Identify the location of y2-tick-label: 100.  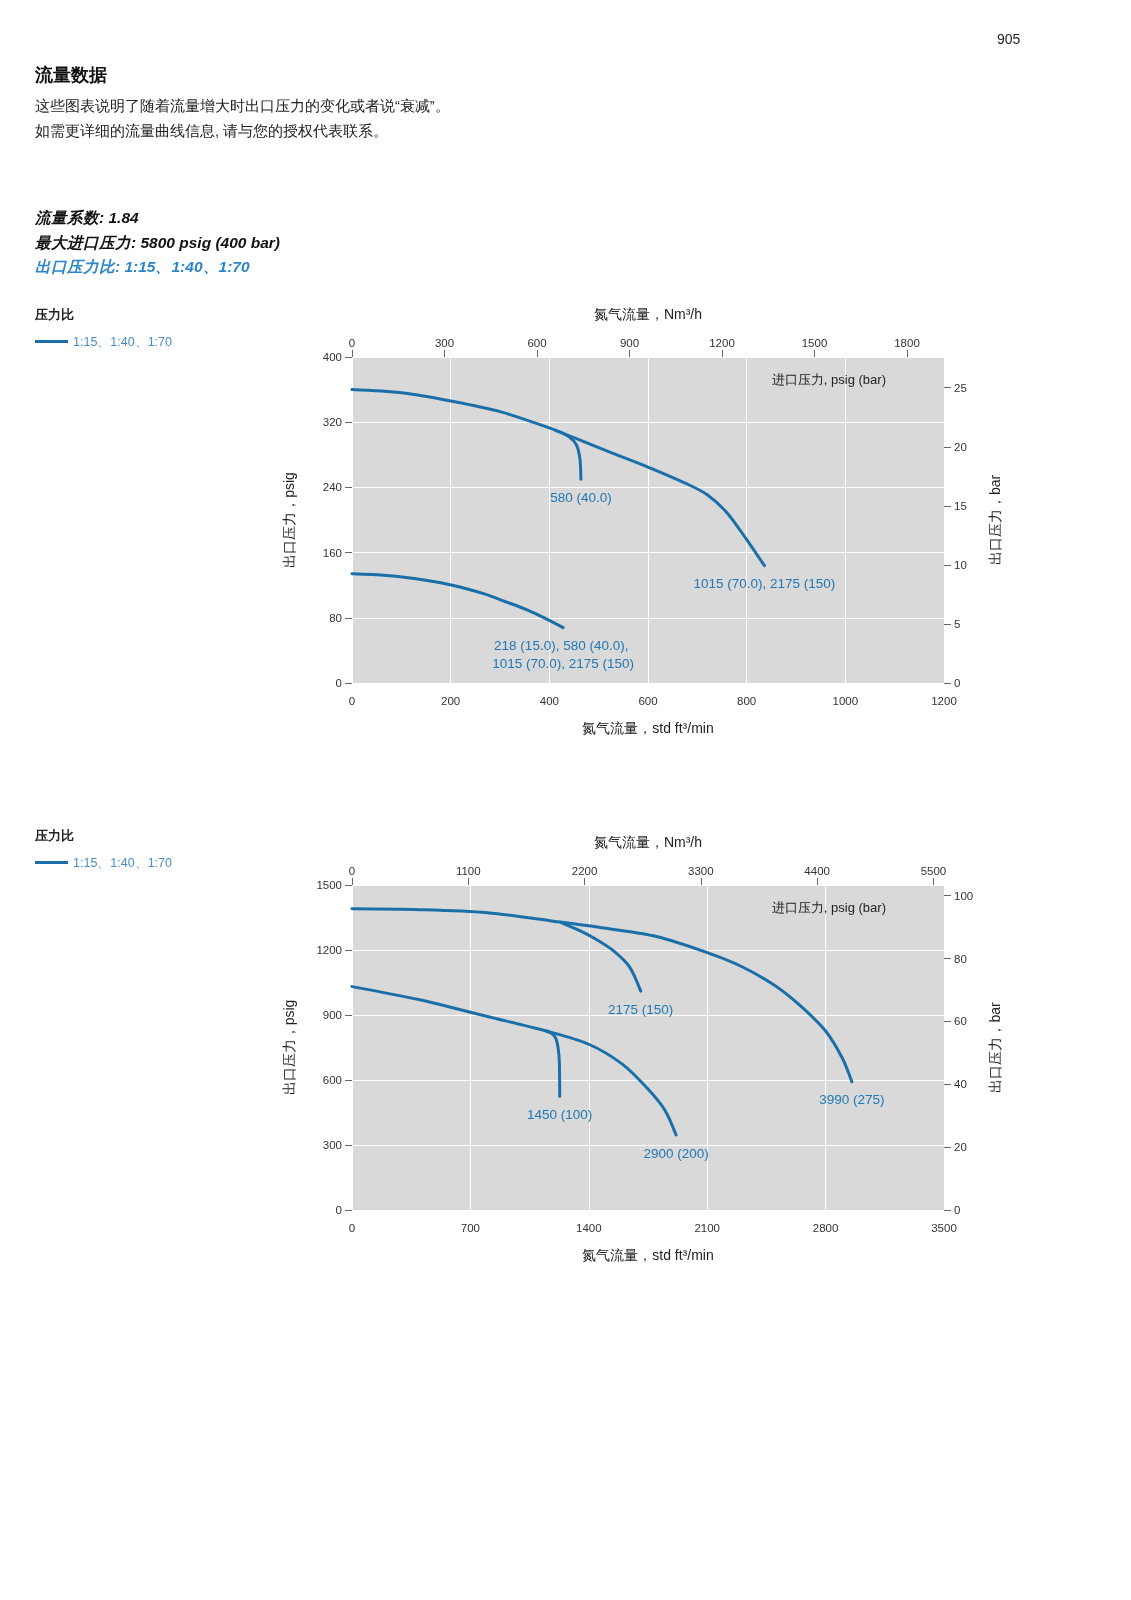
(964, 895).